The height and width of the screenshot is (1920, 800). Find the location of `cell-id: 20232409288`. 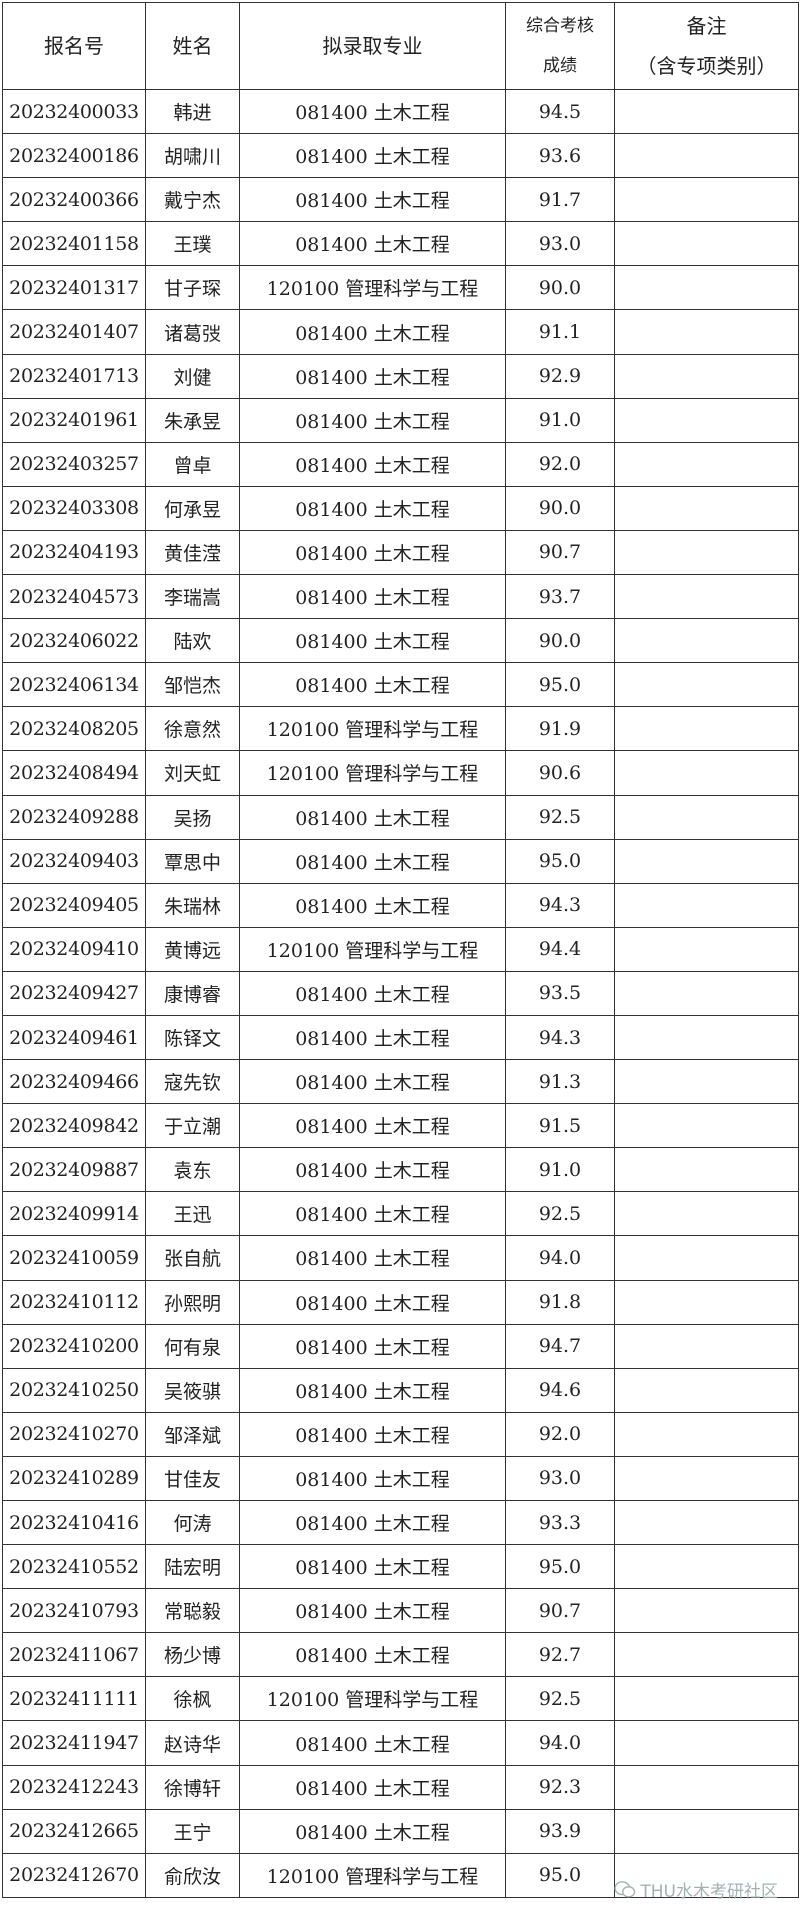

cell-id: 20232409288 is located at coordinates (74, 817).